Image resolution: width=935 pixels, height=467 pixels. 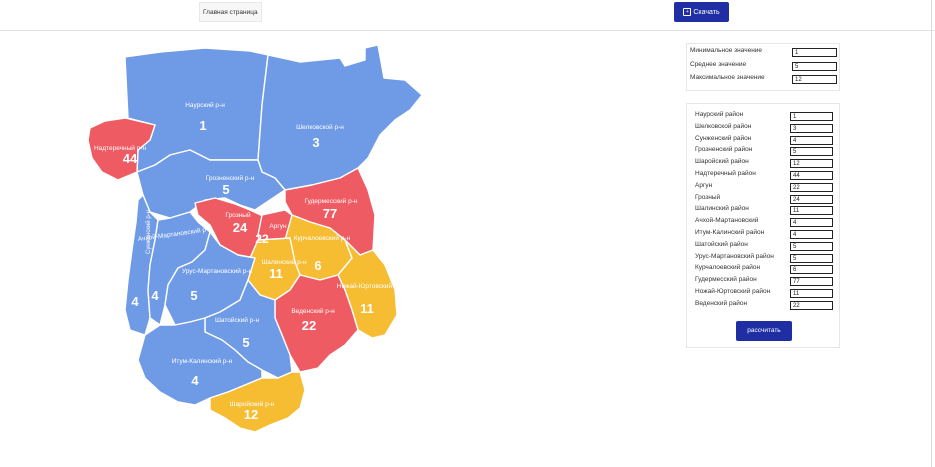 What do you see at coordinates (733, 291) in the screenshot?
I see `district-label-text: Ножай-Юртовский район` at bounding box center [733, 291].